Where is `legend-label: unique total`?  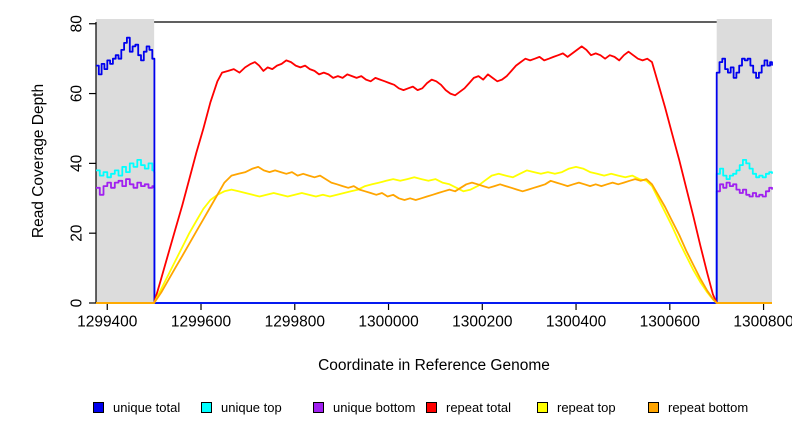 legend-label: unique total is located at coordinates (147, 407).